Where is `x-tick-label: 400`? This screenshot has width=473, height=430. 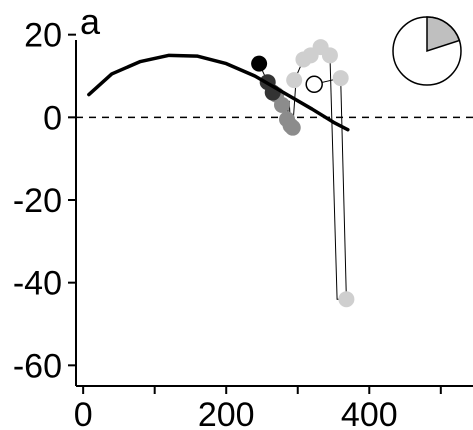 x-tick-label: 400 is located at coordinates (369, 413).